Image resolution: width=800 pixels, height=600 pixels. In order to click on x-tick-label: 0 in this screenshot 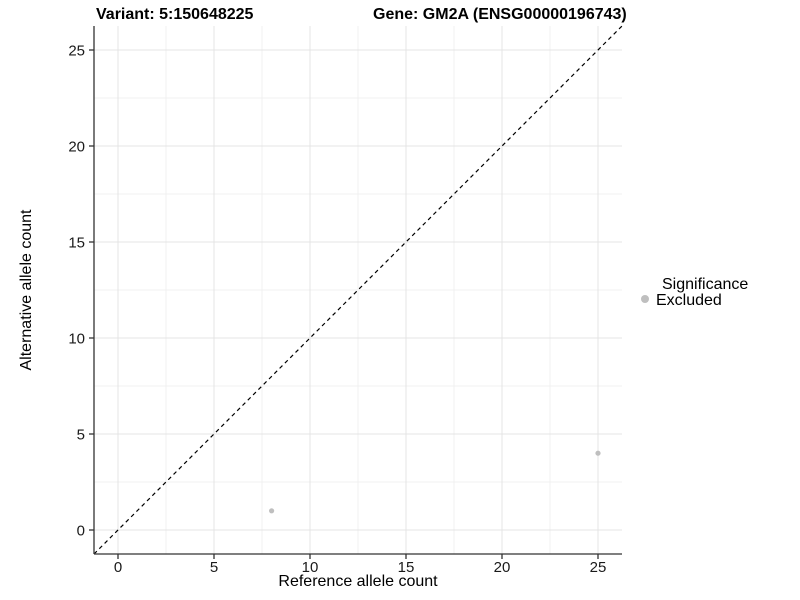, I will do `click(118, 567)`.